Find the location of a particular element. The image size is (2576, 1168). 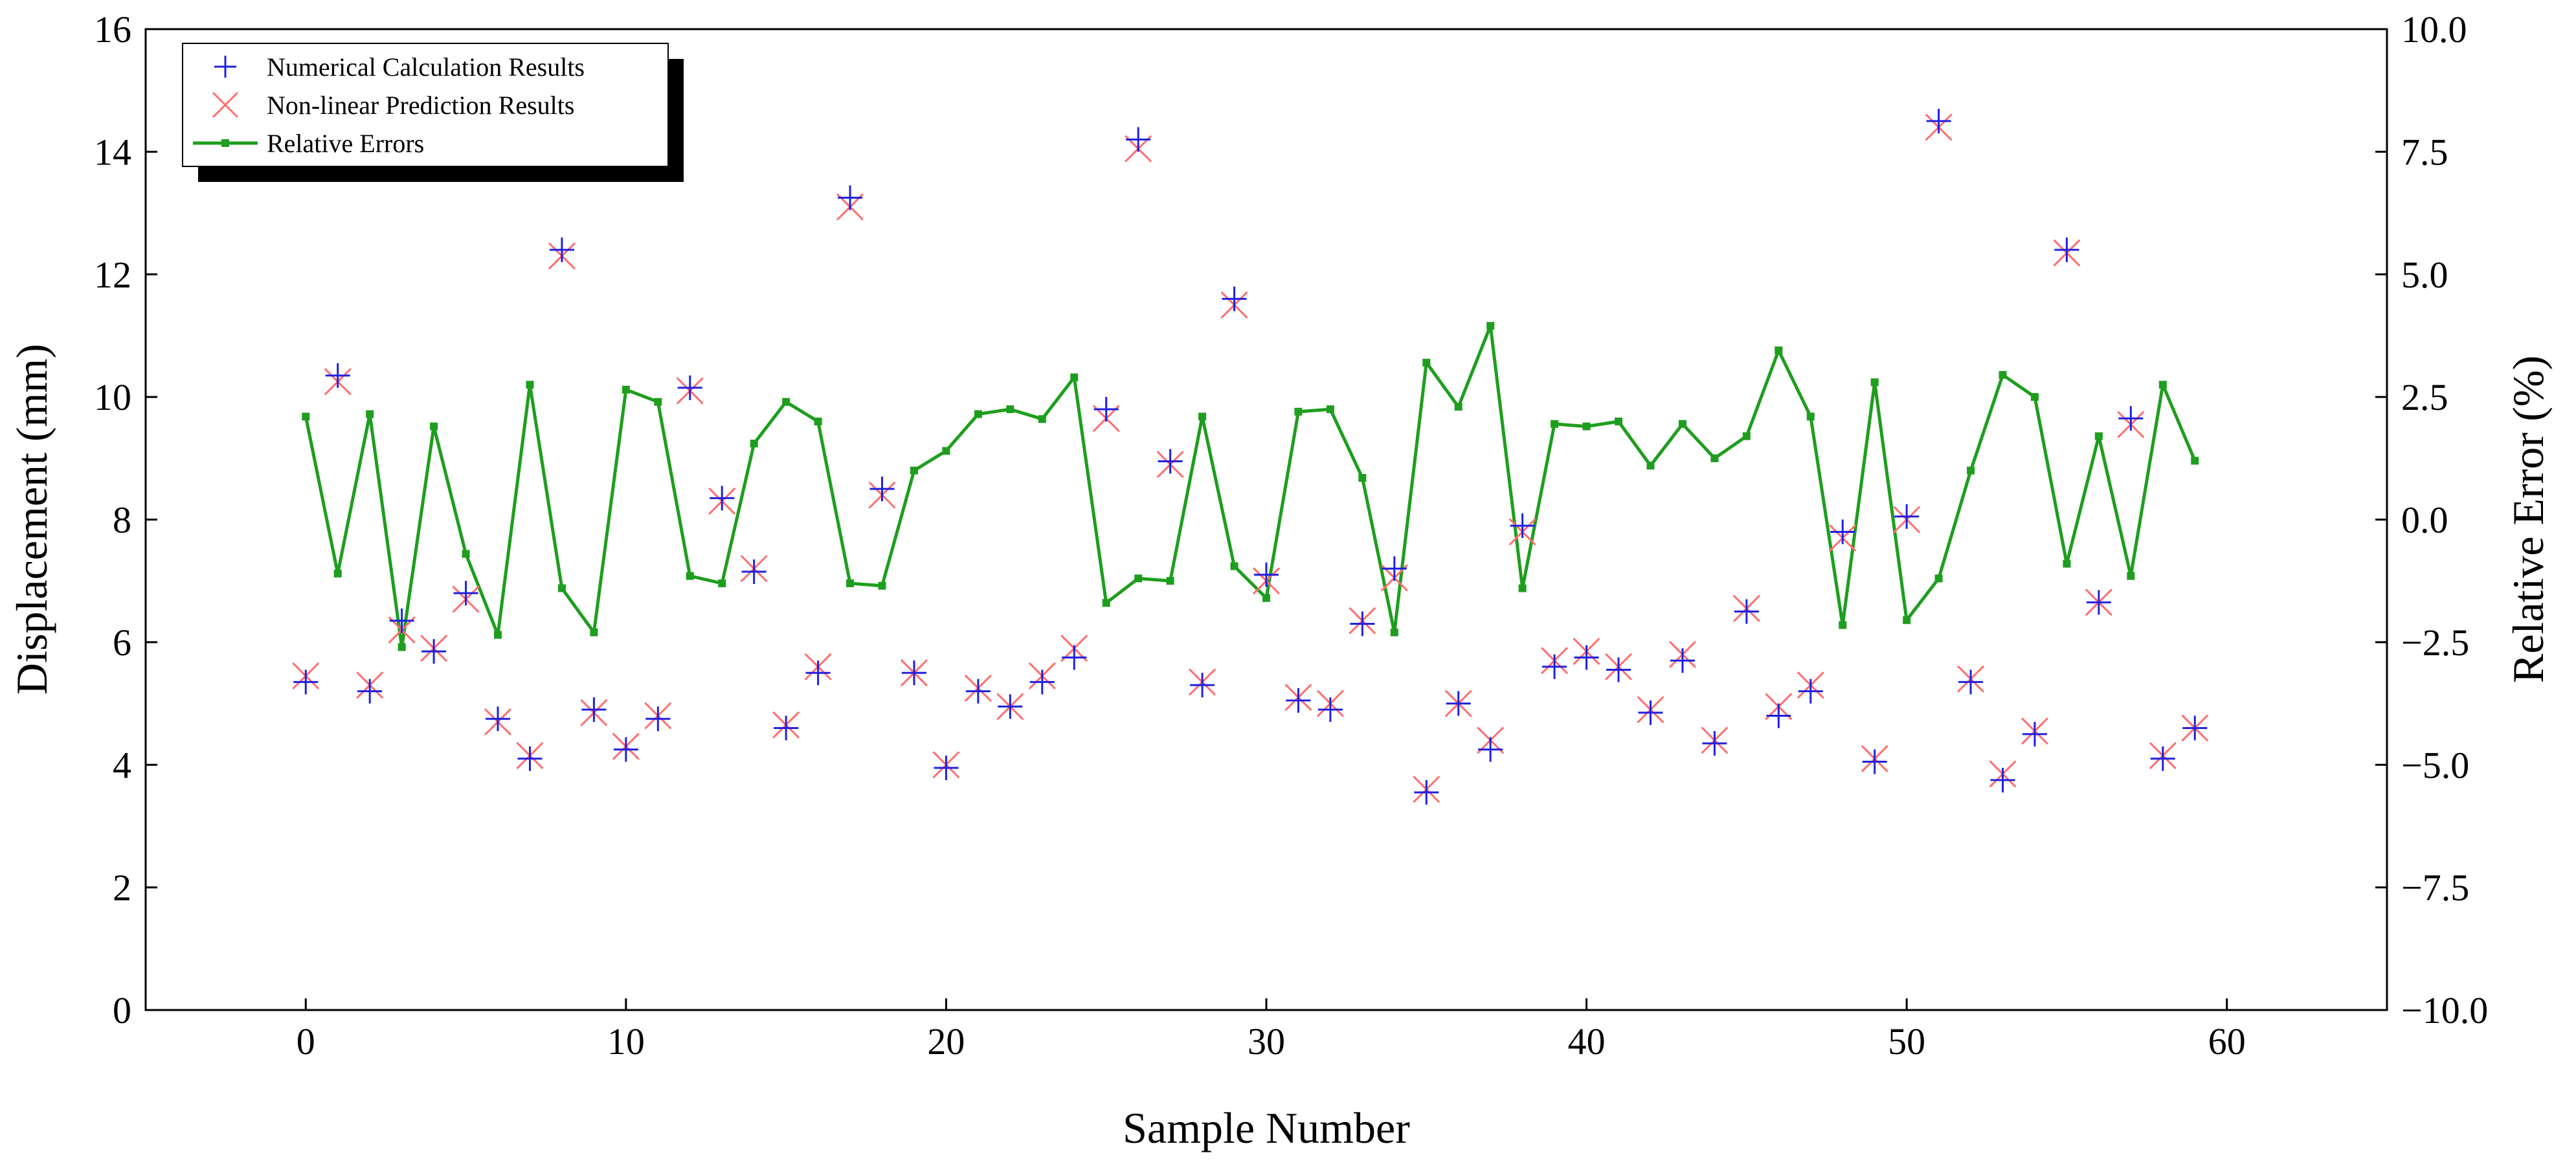

x-axis-label: Sample Number is located at coordinates (1266, 1127).